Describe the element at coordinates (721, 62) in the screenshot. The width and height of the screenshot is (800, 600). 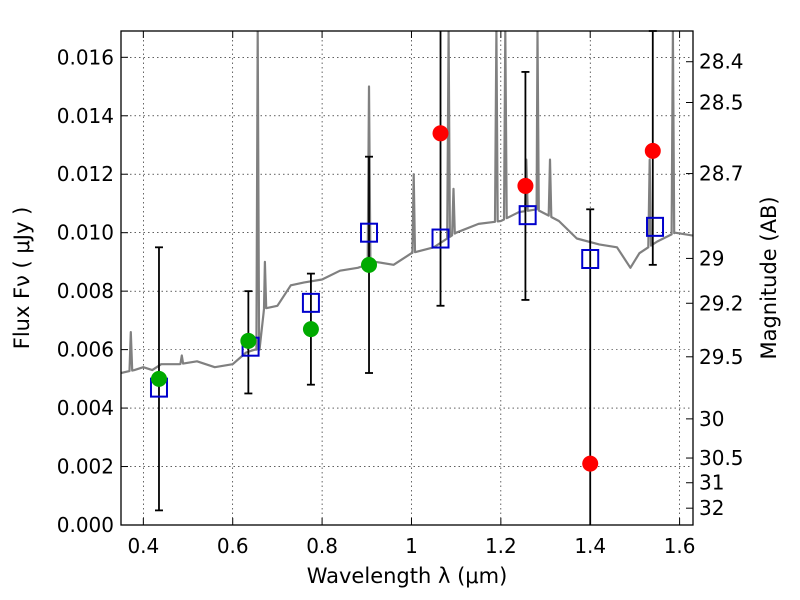
I see `y2-tick-label: 28.4` at that location.